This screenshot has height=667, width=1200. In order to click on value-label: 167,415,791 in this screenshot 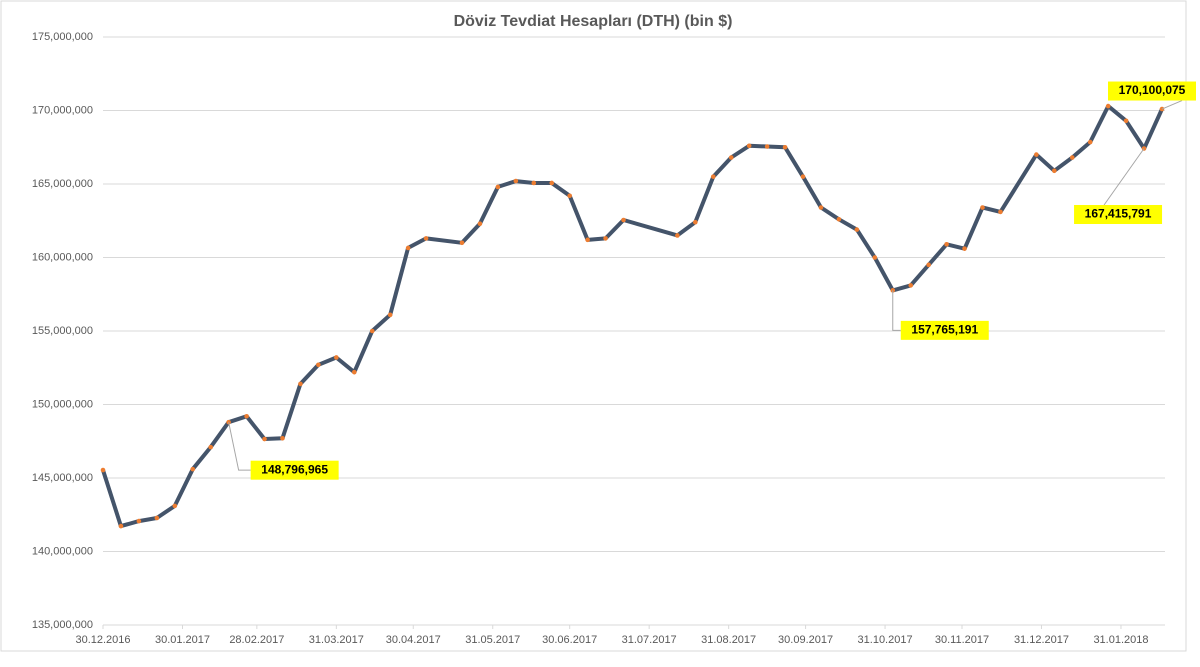, I will do `click(1118, 214)`.